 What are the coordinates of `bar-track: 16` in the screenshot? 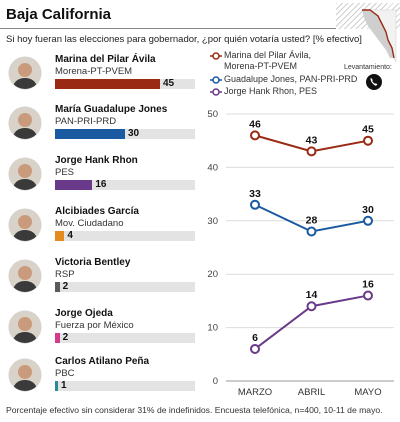 It's located at (125, 184).